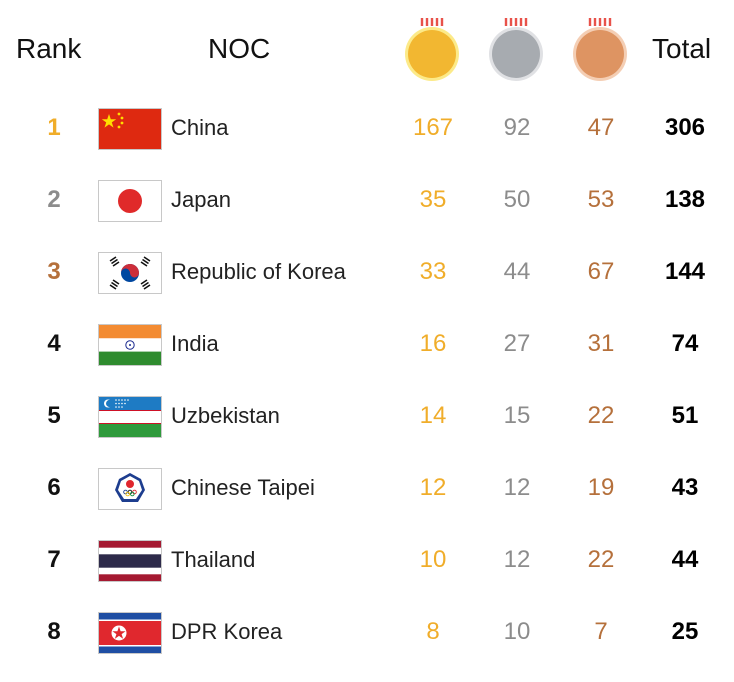  I want to click on country-name: DPR Korea, so click(227, 631).